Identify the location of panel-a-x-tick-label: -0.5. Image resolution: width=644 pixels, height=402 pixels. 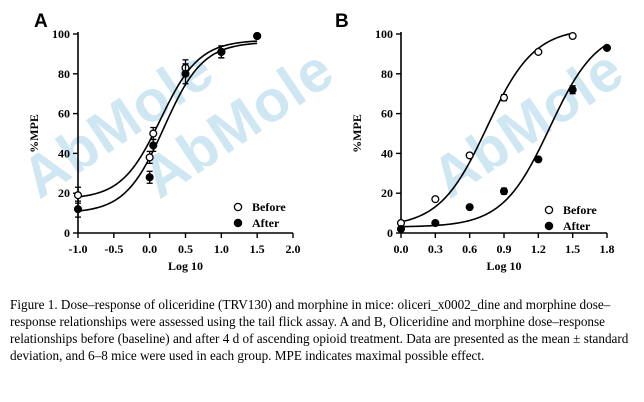
(113, 249).